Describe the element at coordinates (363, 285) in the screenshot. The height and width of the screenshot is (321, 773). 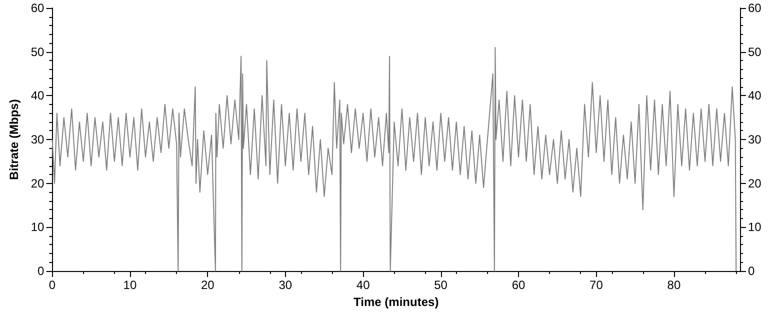
I see `x-tick-label: 40` at that location.